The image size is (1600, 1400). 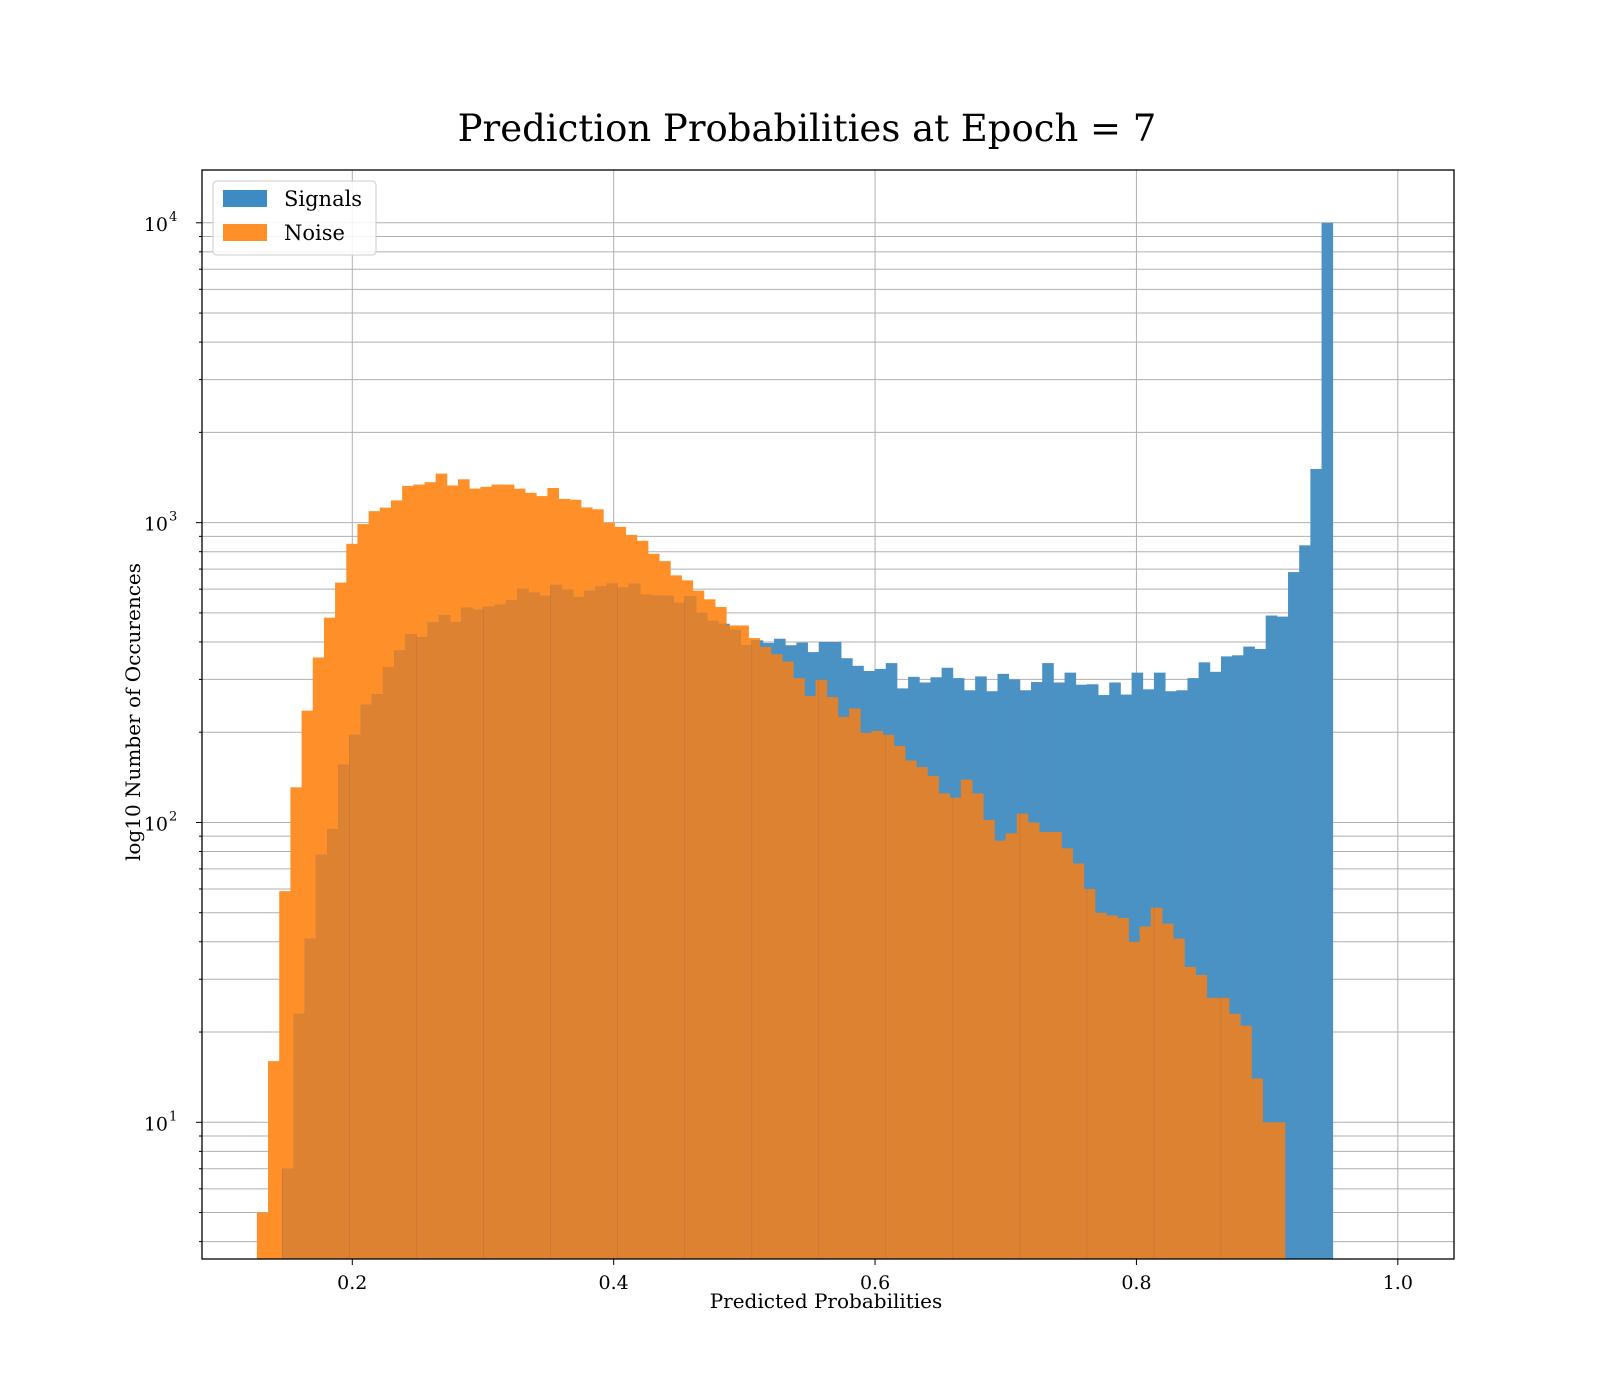 What do you see at coordinates (323, 199) in the screenshot?
I see `legend-label-signals: Signals` at bounding box center [323, 199].